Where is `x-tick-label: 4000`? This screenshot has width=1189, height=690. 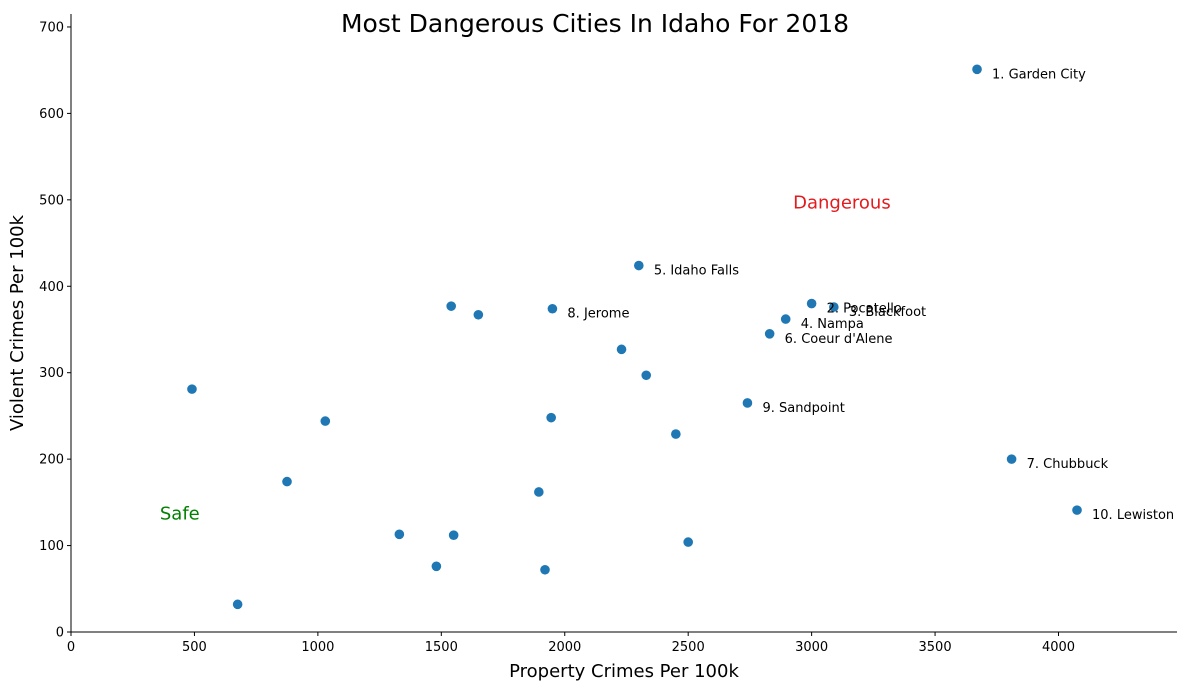
x-tick-label: 4000 is located at coordinates (1058, 647).